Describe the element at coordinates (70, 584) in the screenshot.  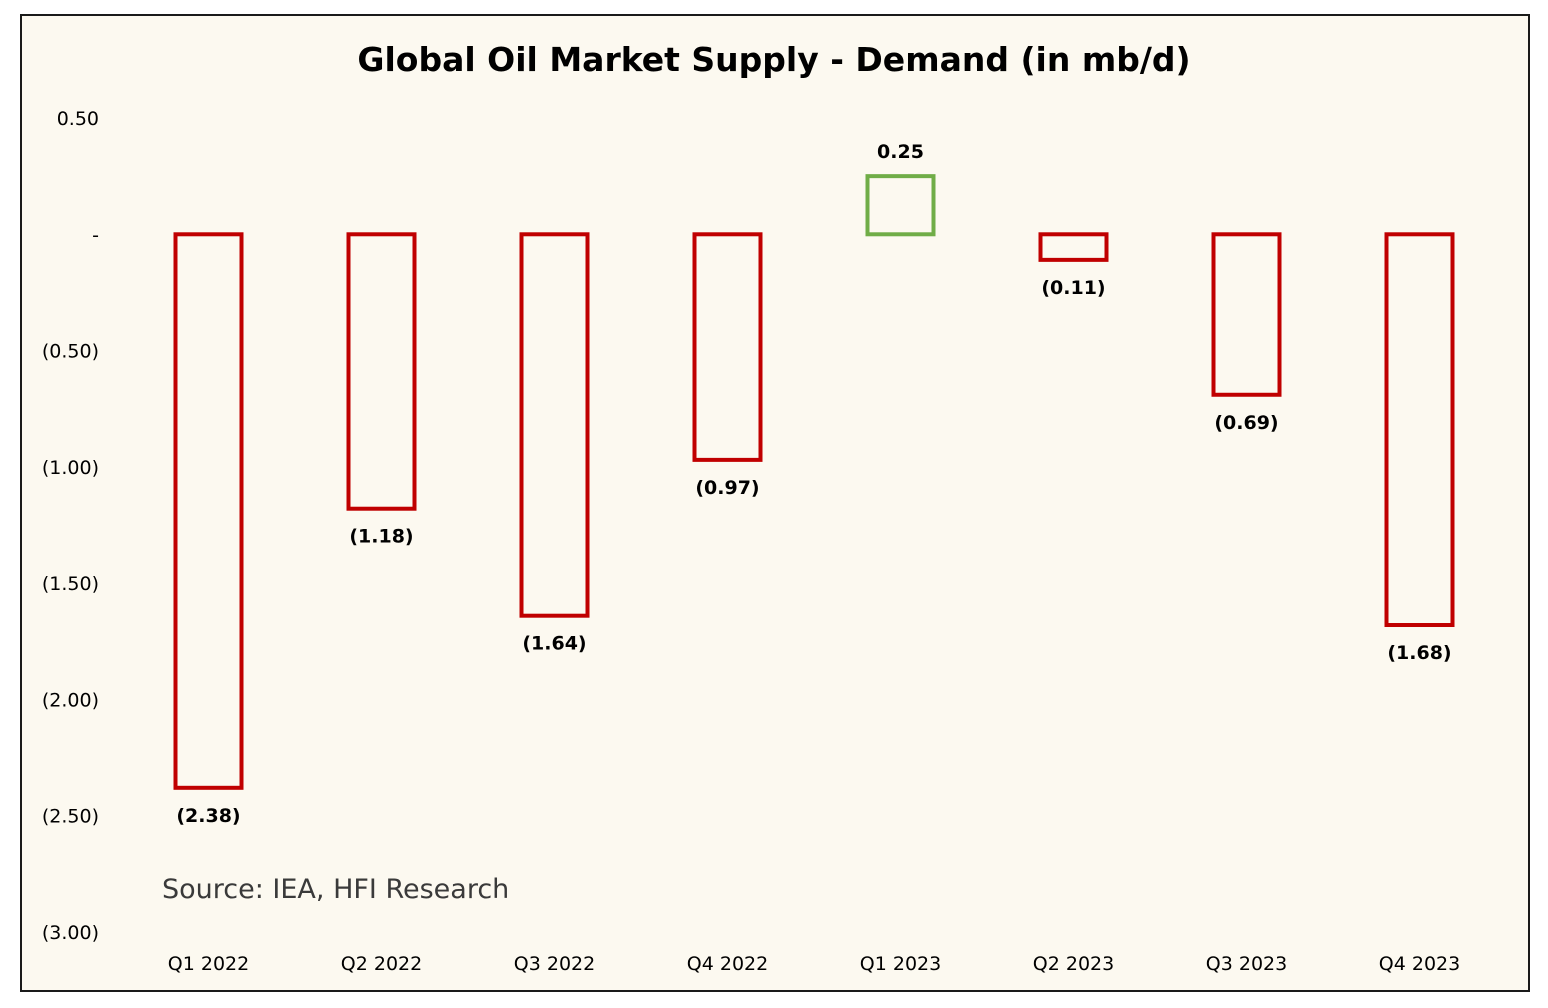
I see `y-tick-label: (1.50)` at that location.